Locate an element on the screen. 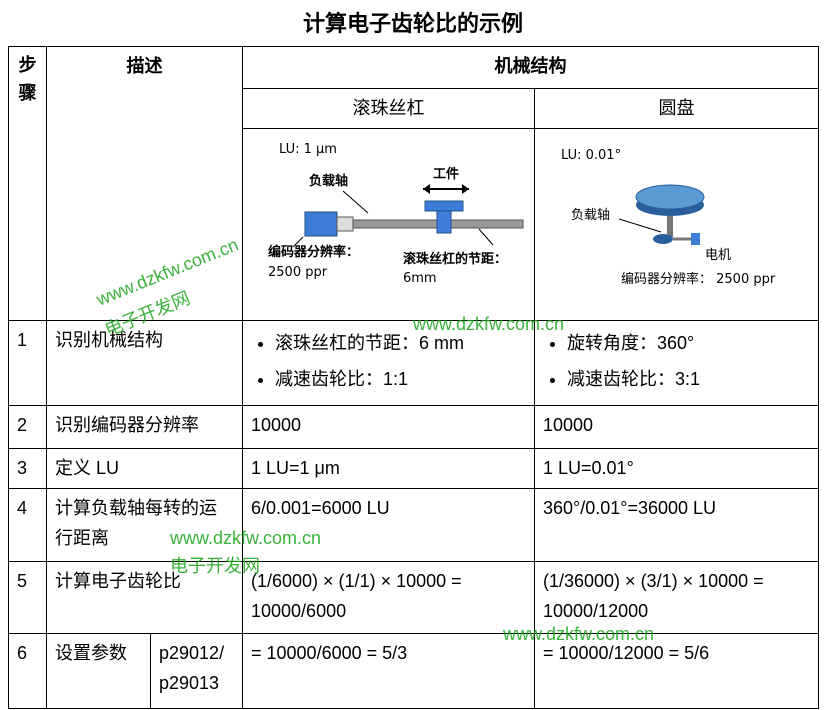 The width and height of the screenshot is (826, 710). title: 计算电子齿轮比的示例 is located at coordinates (412, 24).